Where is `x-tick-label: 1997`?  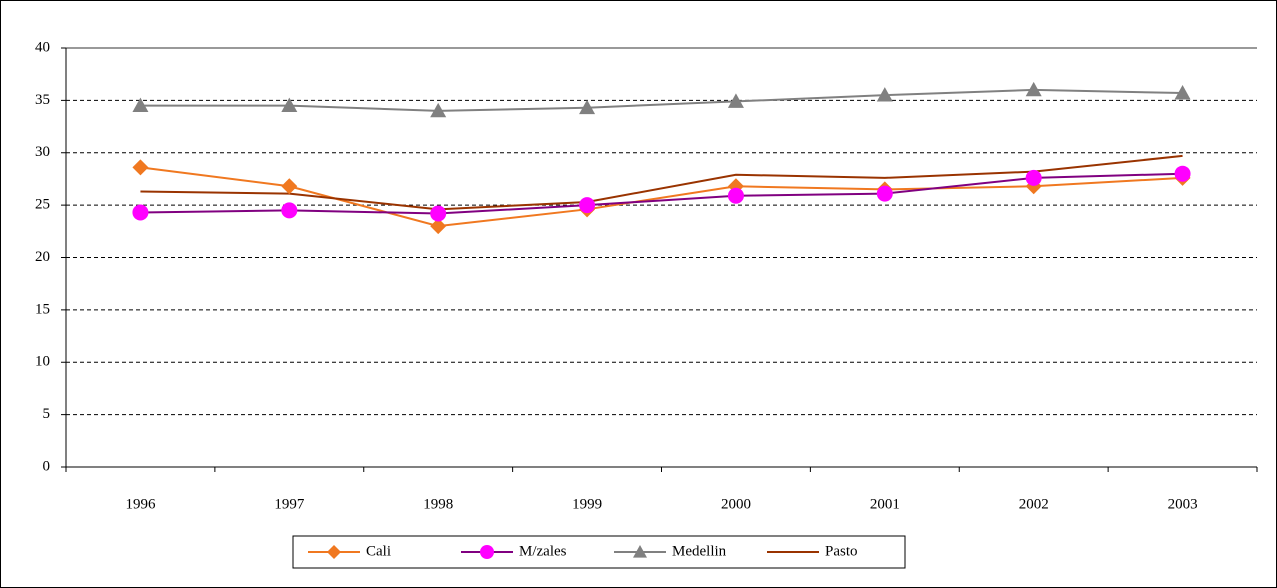
x-tick-label: 1997 is located at coordinates (289, 504).